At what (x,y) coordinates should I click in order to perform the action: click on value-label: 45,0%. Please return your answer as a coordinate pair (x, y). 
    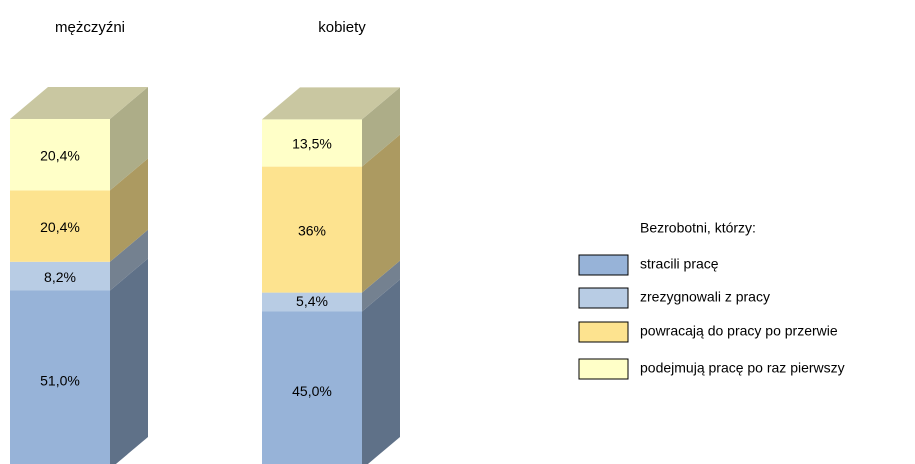
    Looking at the image, I should click on (312, 391).